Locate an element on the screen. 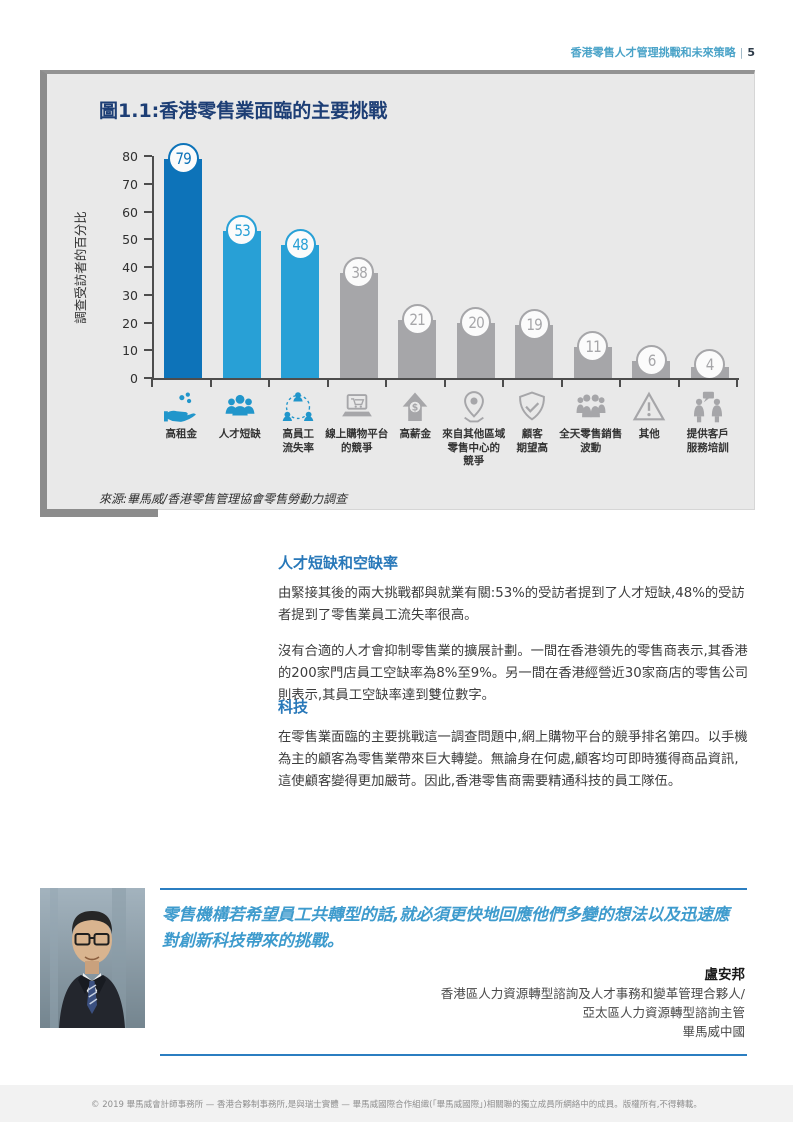 Image resolution: width=793 pixels, height=1122 pixels. section-heading: 人才短缺和空缺率 is located at coordinates (338, 563).